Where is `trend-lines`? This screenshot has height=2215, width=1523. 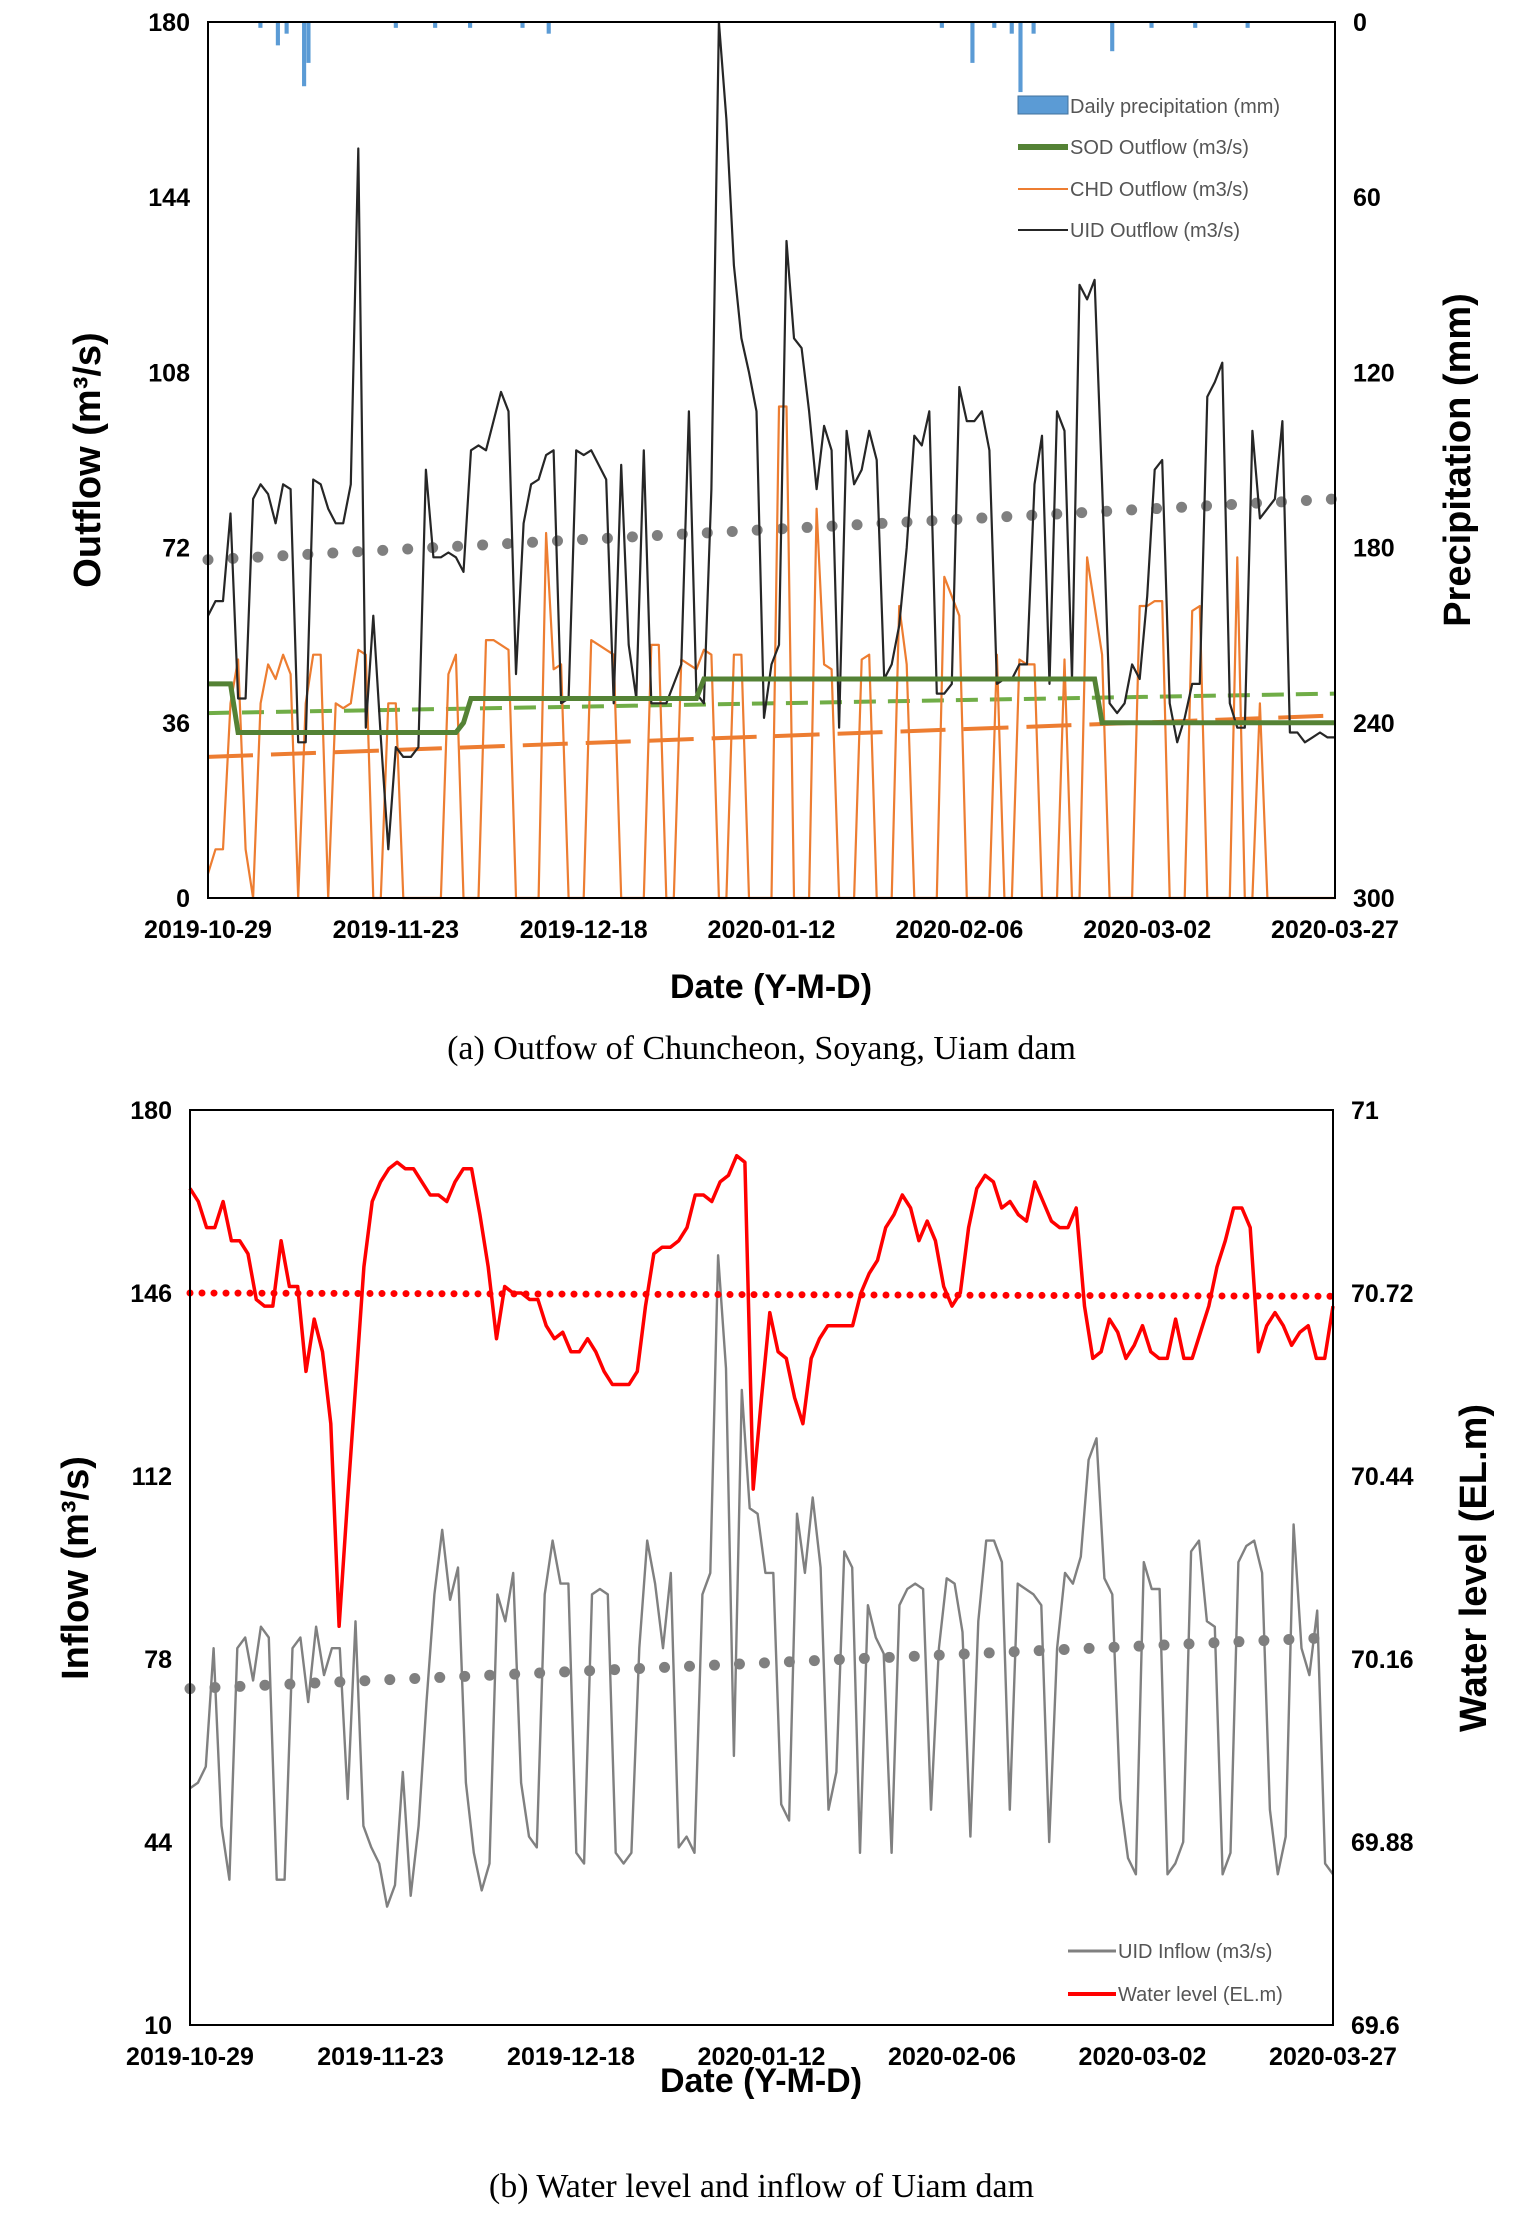 trend-lines is located at coordinates (761, 1492).